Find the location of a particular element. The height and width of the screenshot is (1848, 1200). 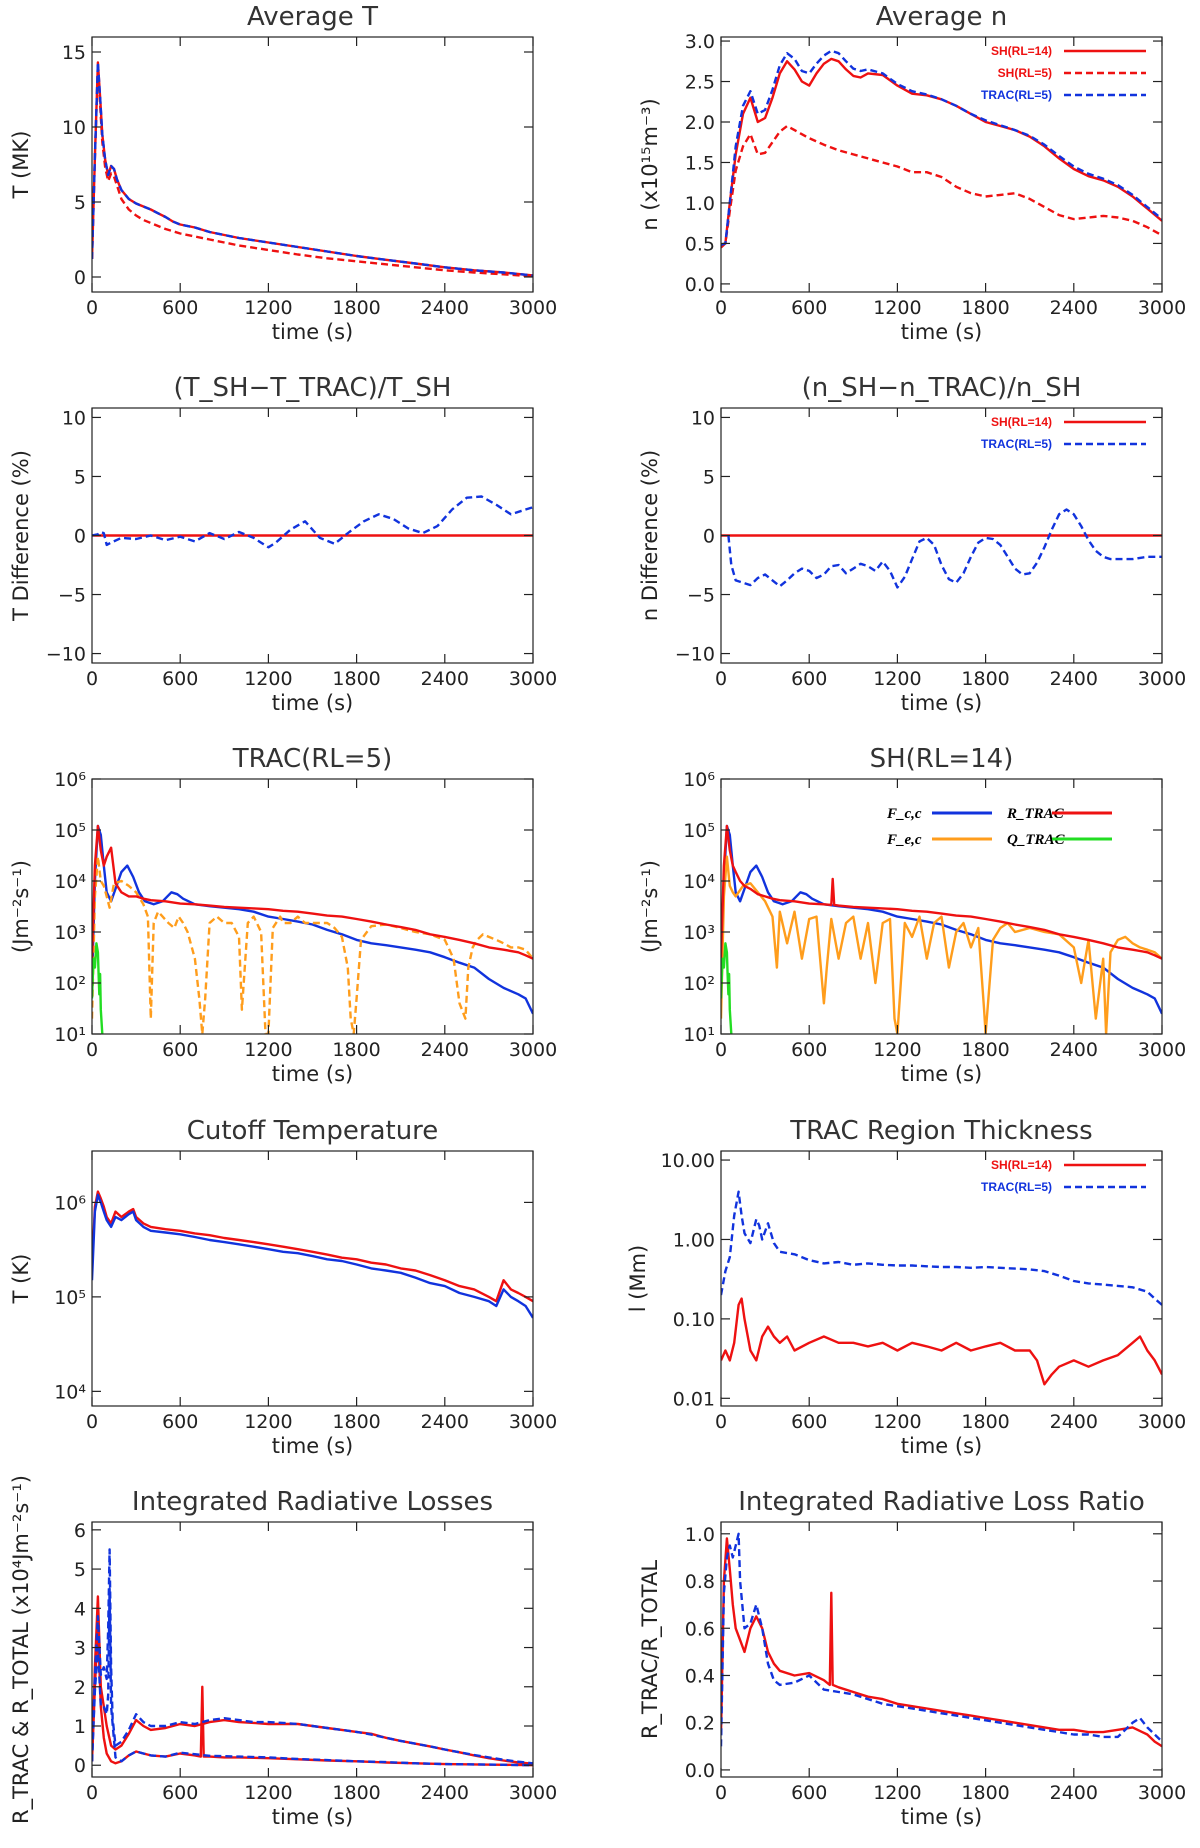

chart-title: TRAC Region Thickness is located at coordinates (940, 1131).